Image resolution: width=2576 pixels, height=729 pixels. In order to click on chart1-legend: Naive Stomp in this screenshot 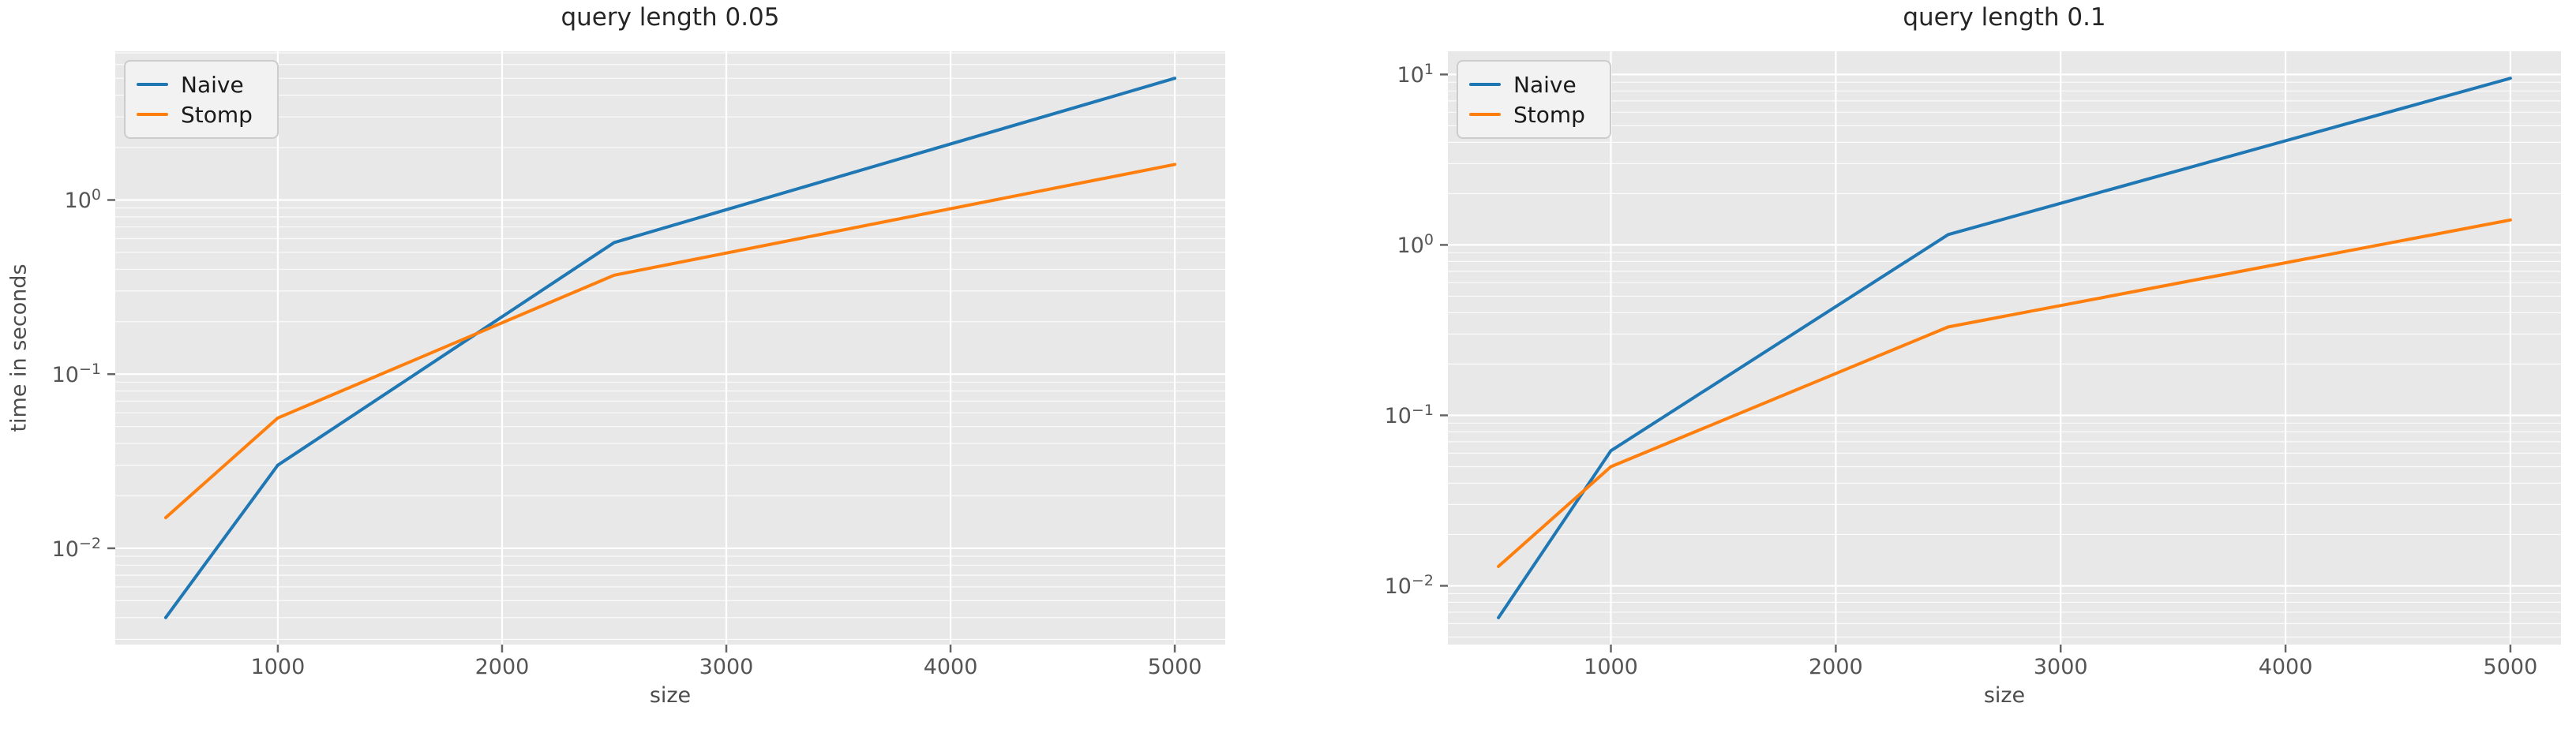, I will do `click(201, 99)`.